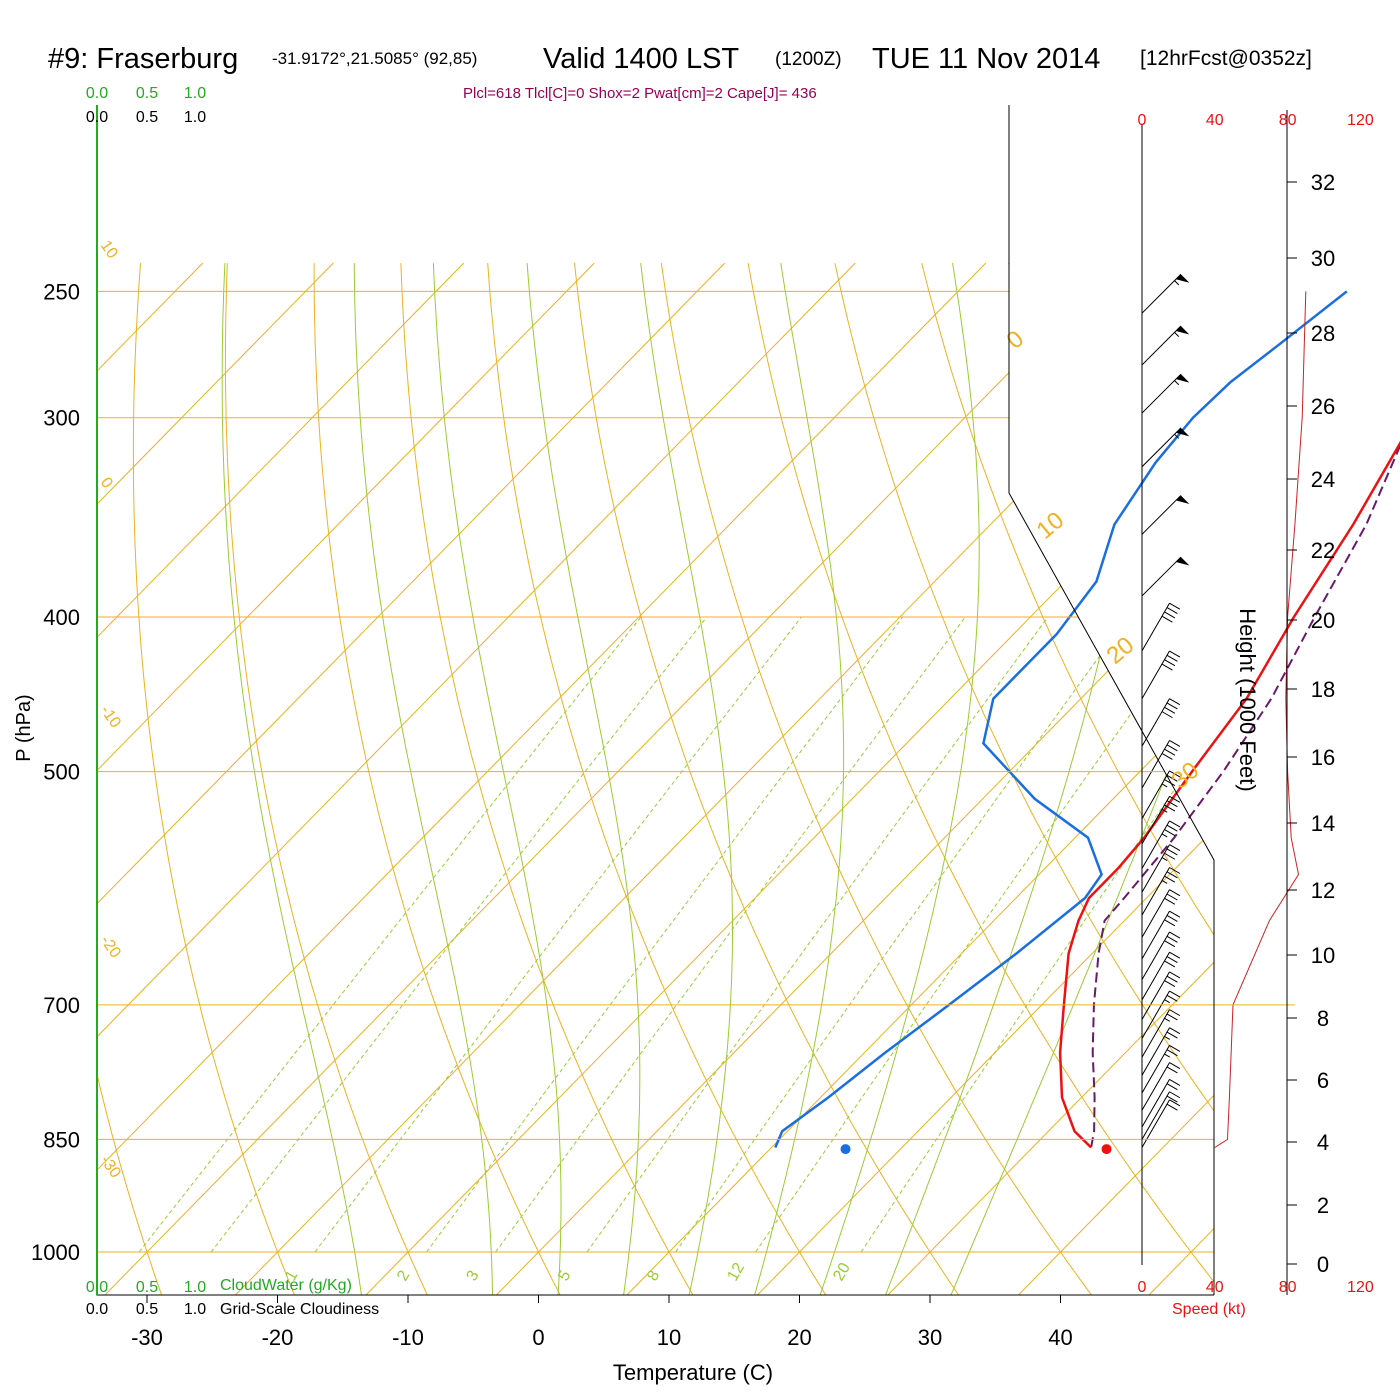  What do you see at coordinates (1323, 1205) in the screenshot?
I see `height-tick-label: 2` at bounding box center [1323, 1205].